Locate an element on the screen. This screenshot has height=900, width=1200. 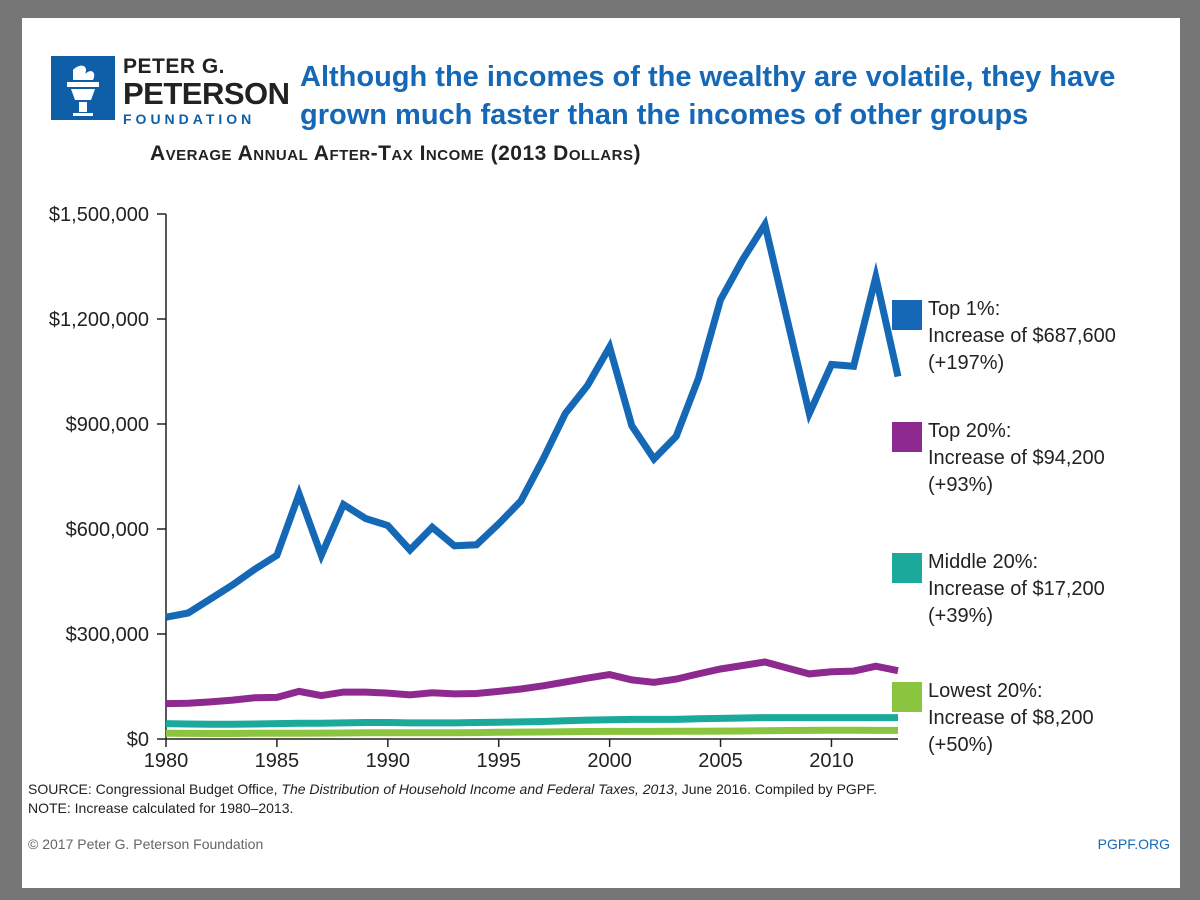
x-tick-label: 1995 is located at coordinates (498, 761).